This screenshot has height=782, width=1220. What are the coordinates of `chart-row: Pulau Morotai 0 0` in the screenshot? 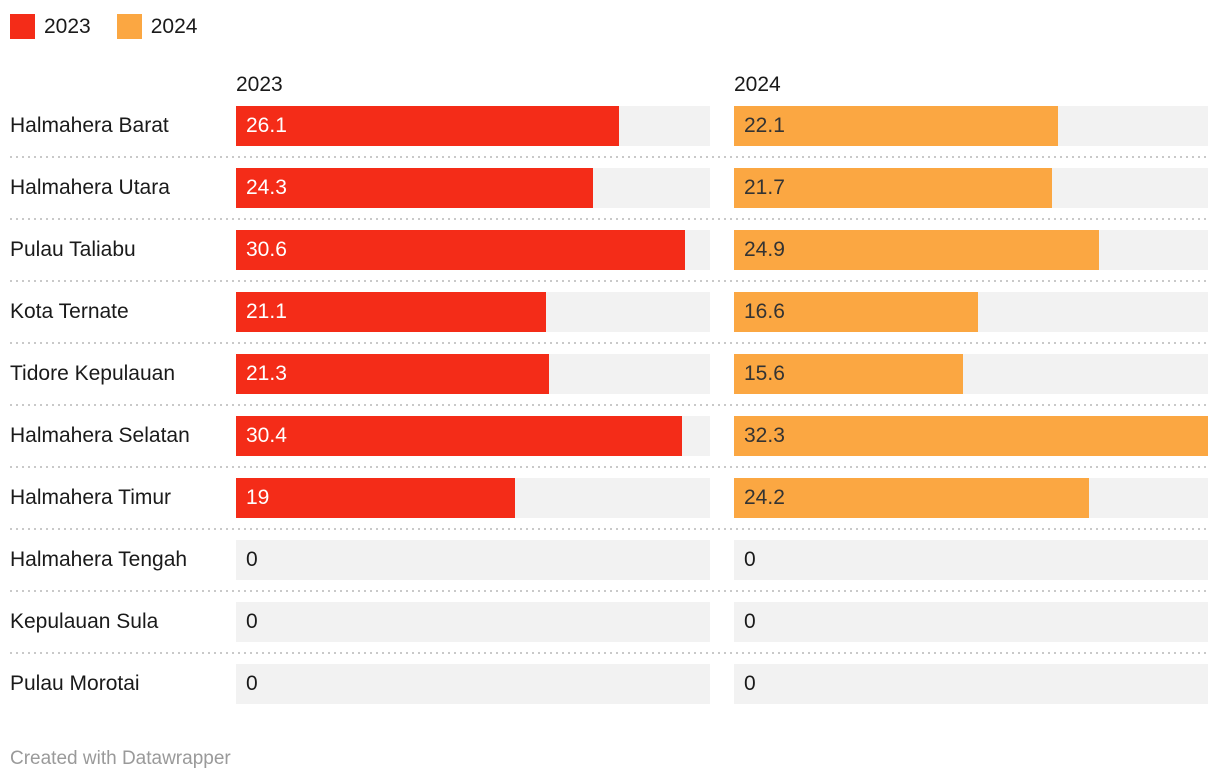 It's located at (609, 684).